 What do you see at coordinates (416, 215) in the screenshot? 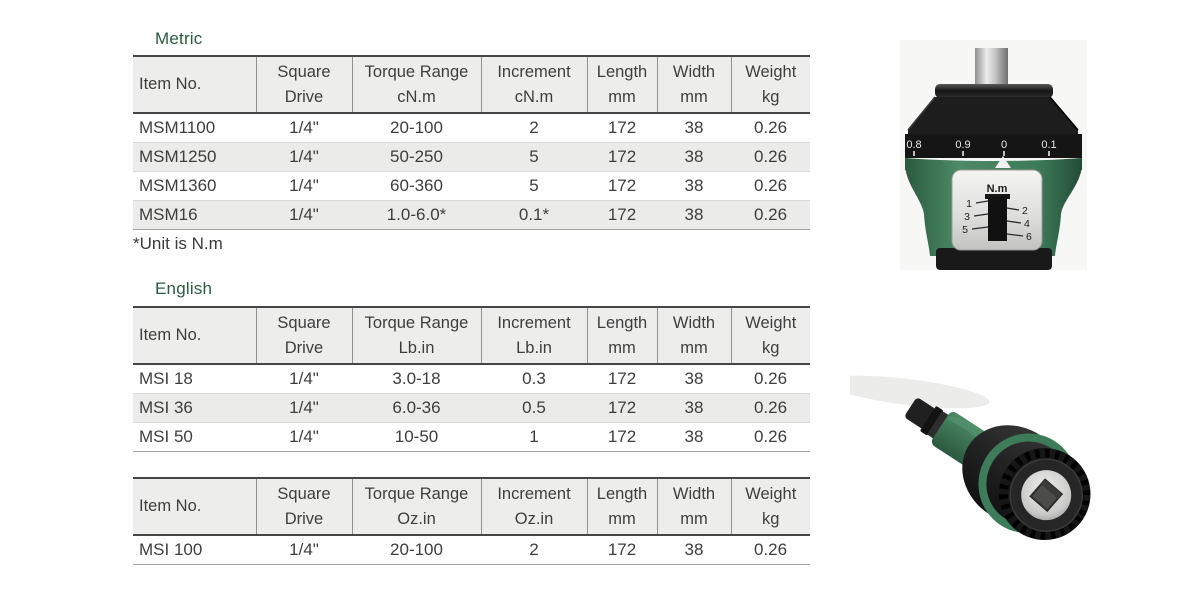
I see `table-cell: 1.0-6.0*` at bounding box center [416, 215].